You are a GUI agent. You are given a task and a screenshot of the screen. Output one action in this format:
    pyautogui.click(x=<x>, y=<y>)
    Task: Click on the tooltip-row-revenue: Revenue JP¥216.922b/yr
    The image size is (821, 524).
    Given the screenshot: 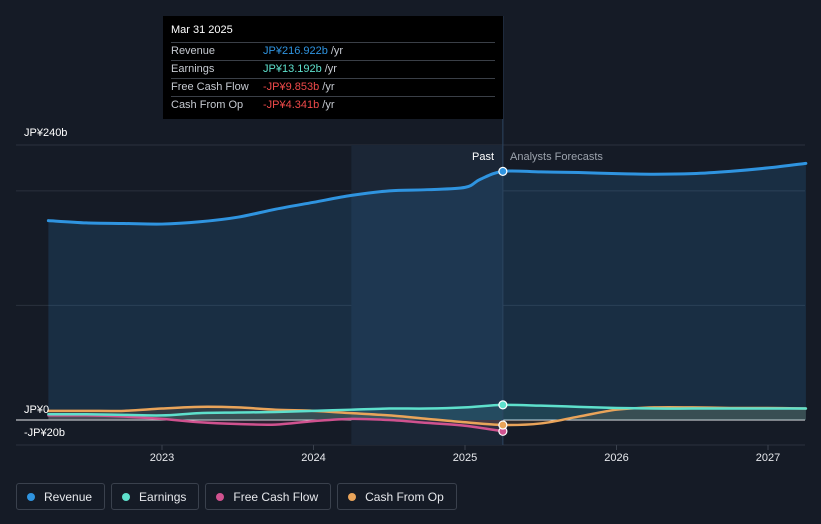 What is the action you would take?
    pyautogui.click(x=333, y=51)
    